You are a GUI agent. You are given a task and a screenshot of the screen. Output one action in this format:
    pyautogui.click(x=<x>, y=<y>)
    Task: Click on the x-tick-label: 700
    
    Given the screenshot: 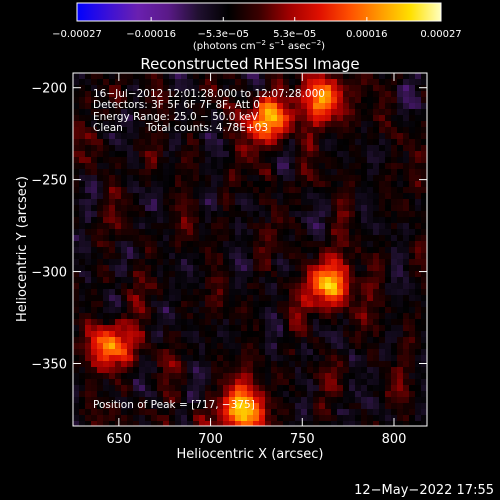 What is the action you would take?
    pyautogui.click(x=210, y=439)
    